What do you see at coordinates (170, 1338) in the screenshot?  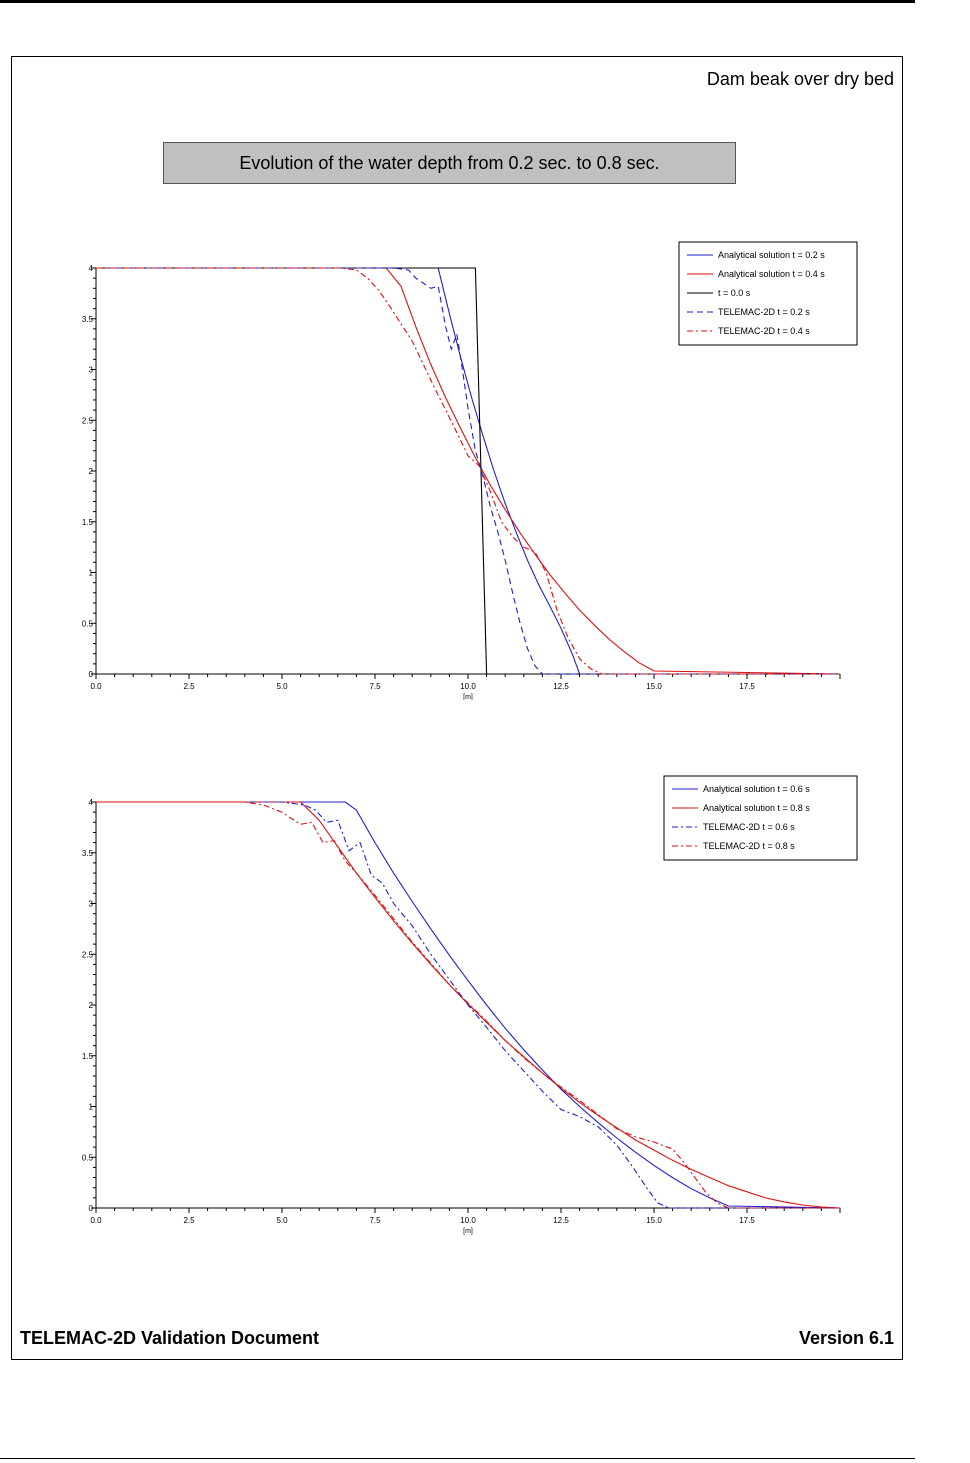 I see `footer-document-name: TELEMAC-2D Validation Document` at bounding box center [170, 1338].